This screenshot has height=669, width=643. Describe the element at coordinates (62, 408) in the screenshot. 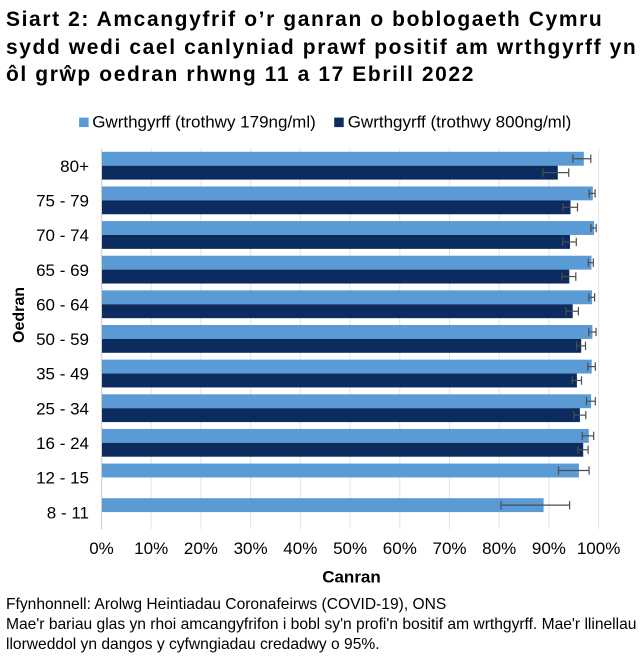

I see `svg-text: 25 - 34` at that location.